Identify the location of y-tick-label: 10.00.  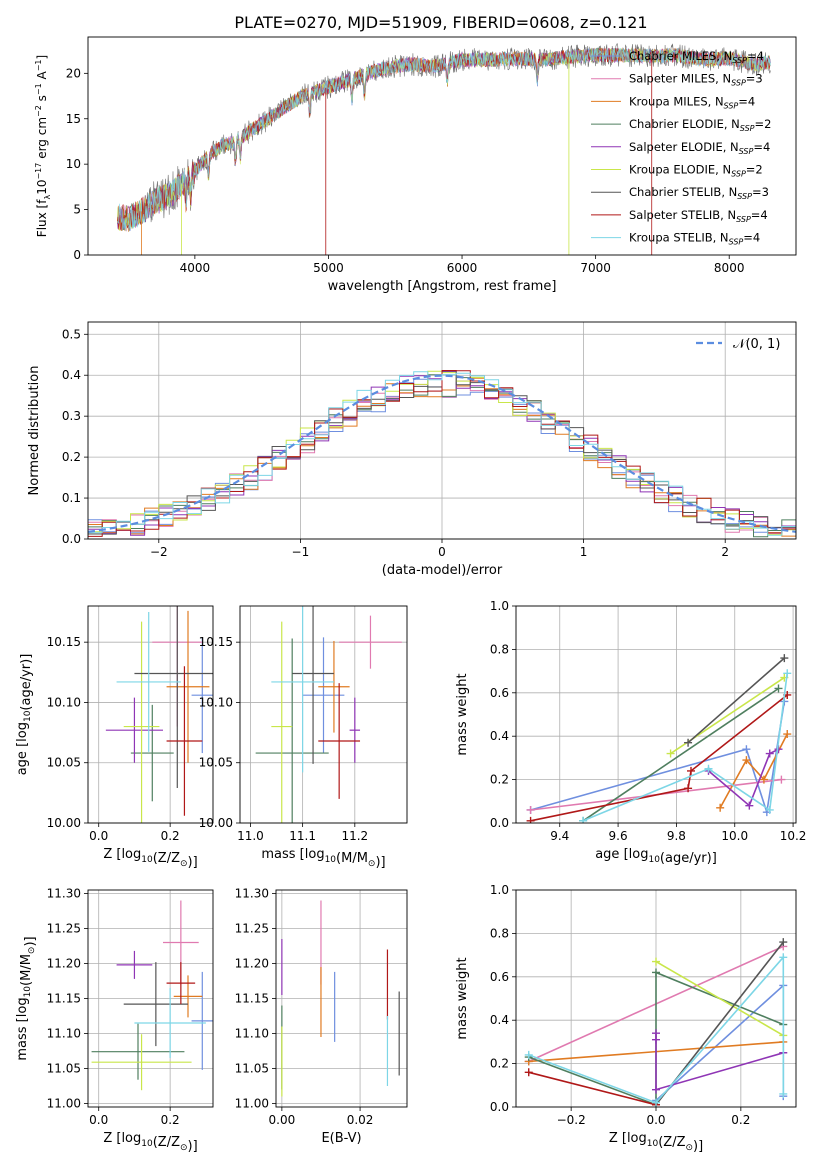
(64, 823).